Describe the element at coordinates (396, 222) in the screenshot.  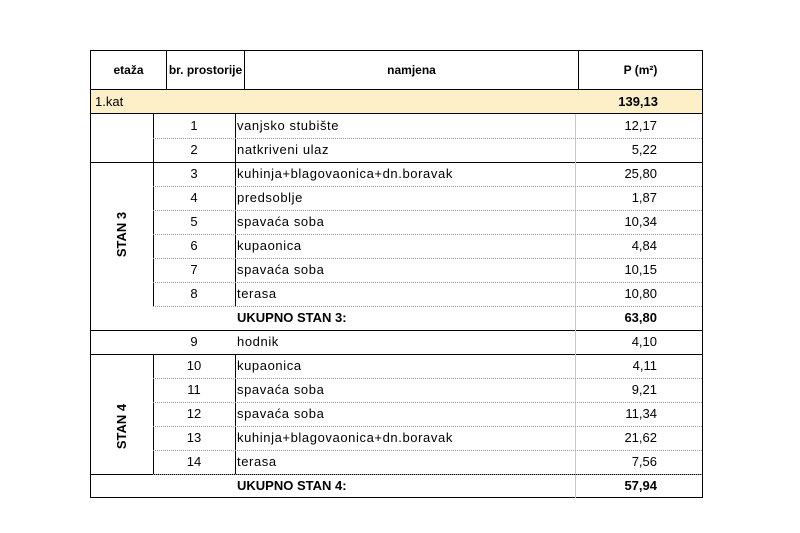
I see `table-row: 5 spavaća soba 10,34` at that location.